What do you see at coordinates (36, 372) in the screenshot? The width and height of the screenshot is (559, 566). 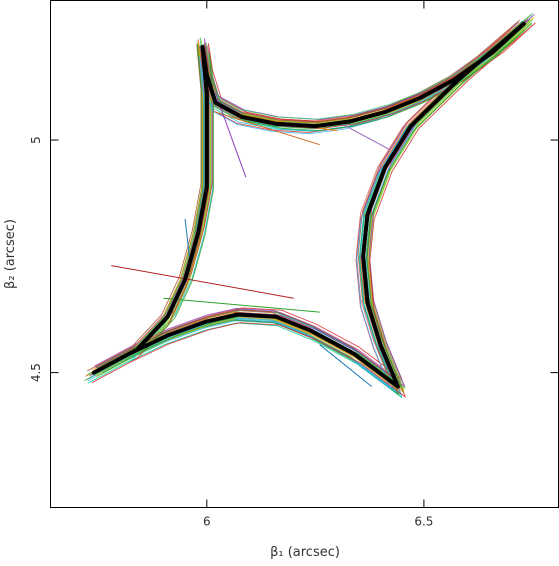 I see `y-tick-label: 4.5` at bounding box center [36, 372].